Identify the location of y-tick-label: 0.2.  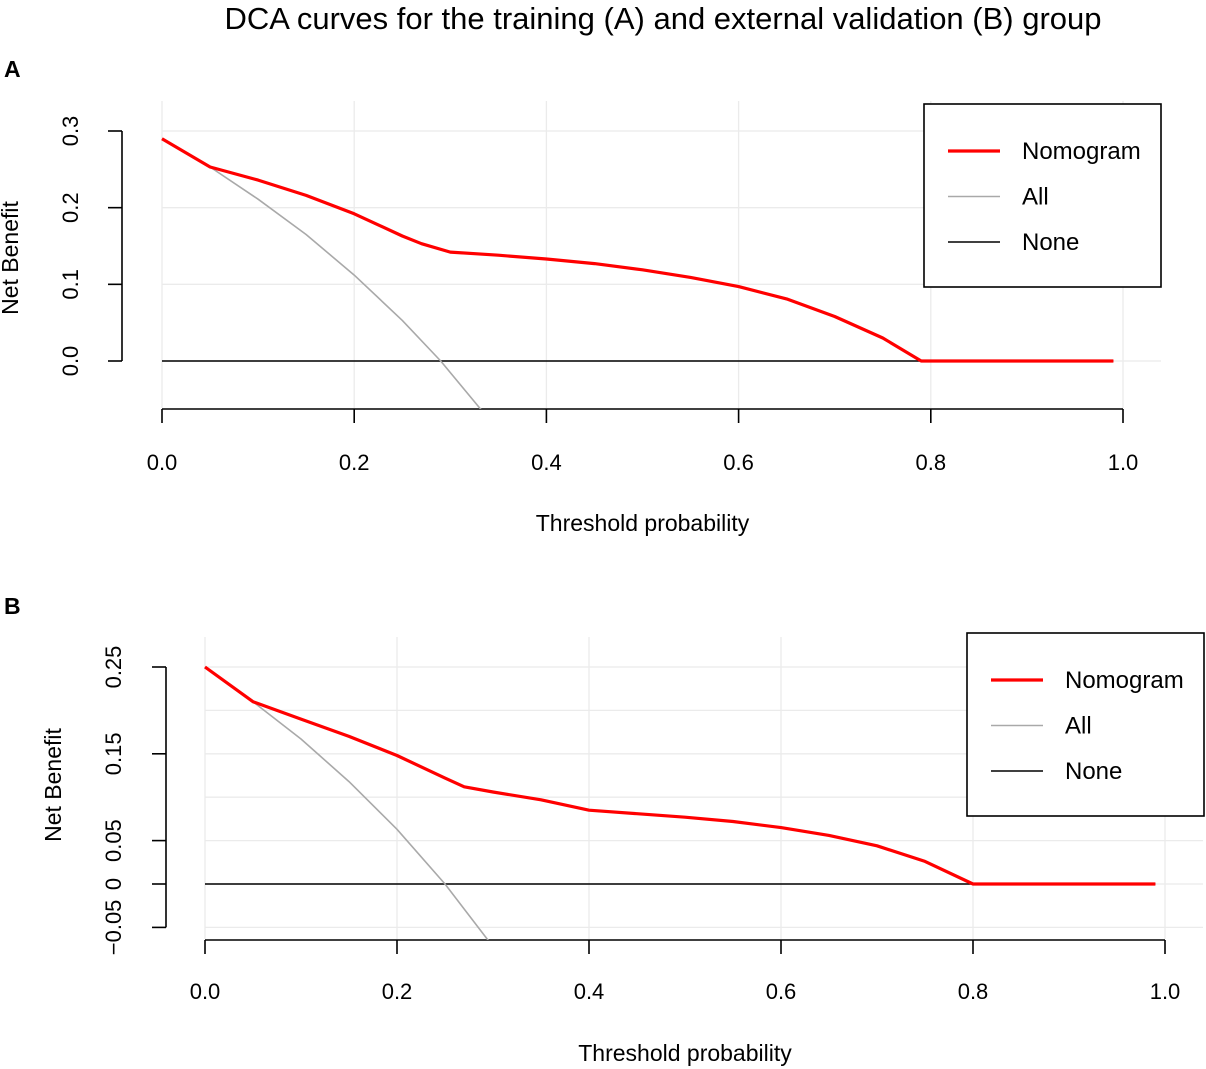
(70, 207).